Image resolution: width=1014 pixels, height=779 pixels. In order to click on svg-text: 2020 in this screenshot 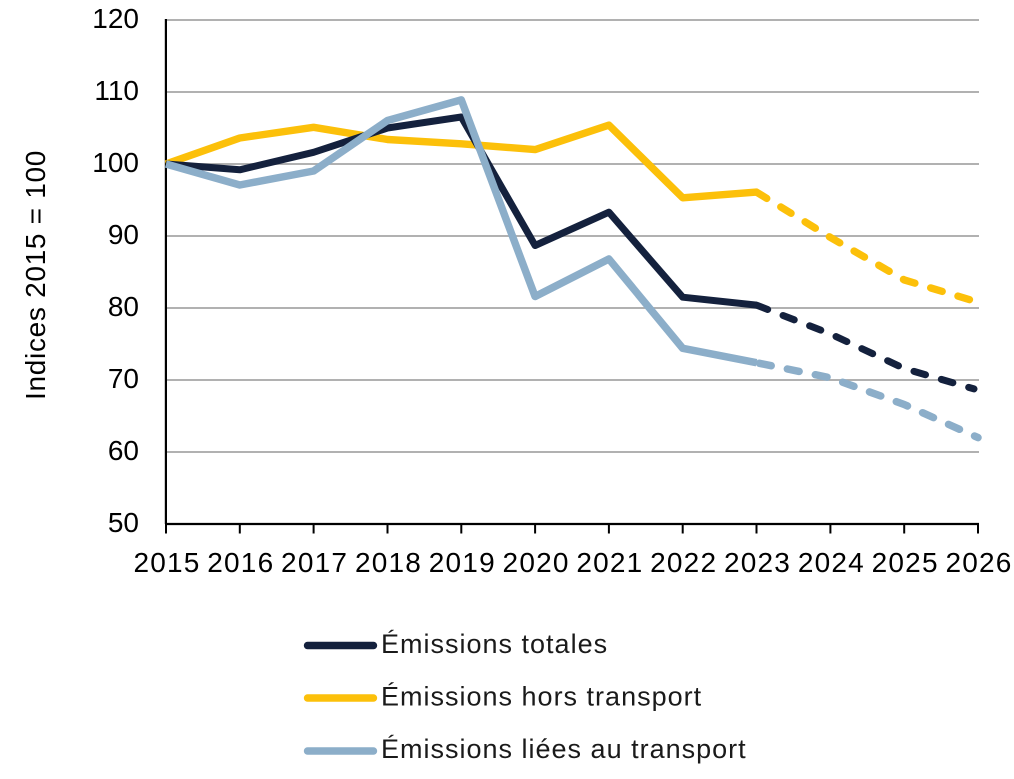, I will do `click(536, 562)`.